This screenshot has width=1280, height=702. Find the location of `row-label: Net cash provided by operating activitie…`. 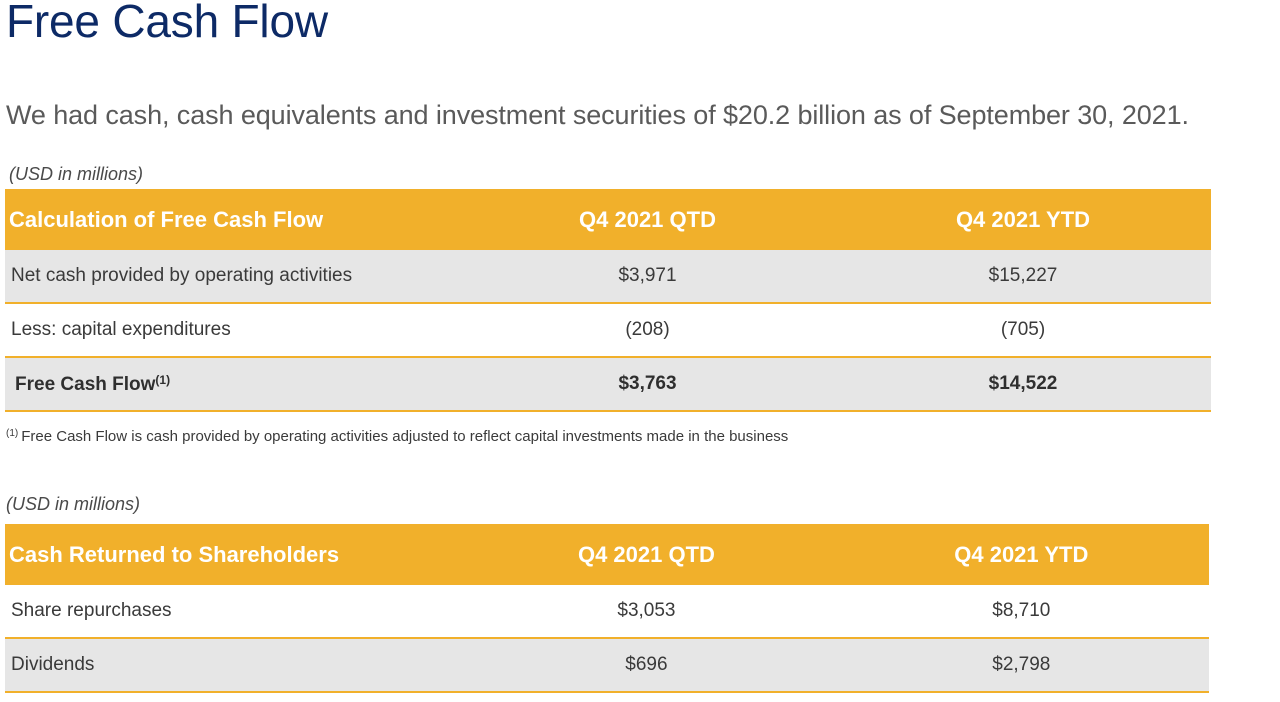

row-label: Net cash provided by operating activitie… is located at coordinates (182, 275).